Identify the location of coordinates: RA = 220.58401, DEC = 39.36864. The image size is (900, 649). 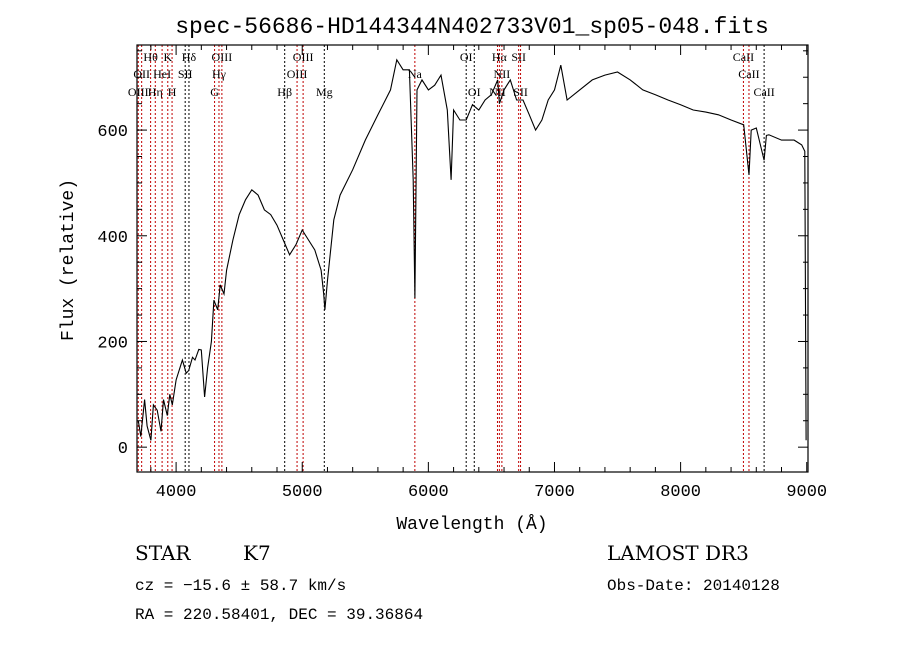
(279, 615).